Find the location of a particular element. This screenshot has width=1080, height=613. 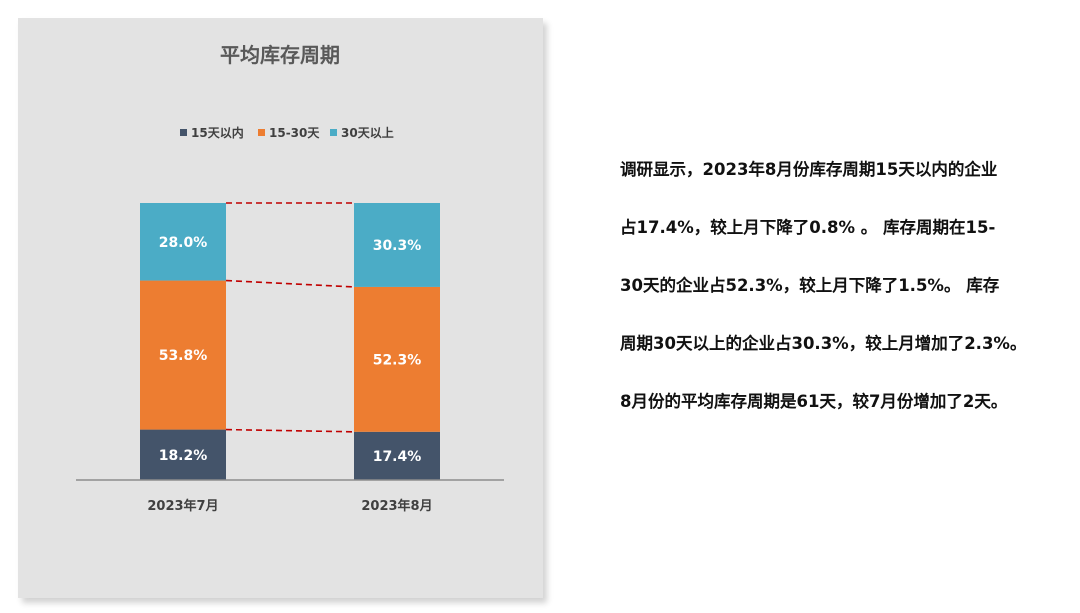

summary-line-4: 周期30天以上的企业占30.3%，较上月增加了2.3%。 is located at coordinates (823, 343).